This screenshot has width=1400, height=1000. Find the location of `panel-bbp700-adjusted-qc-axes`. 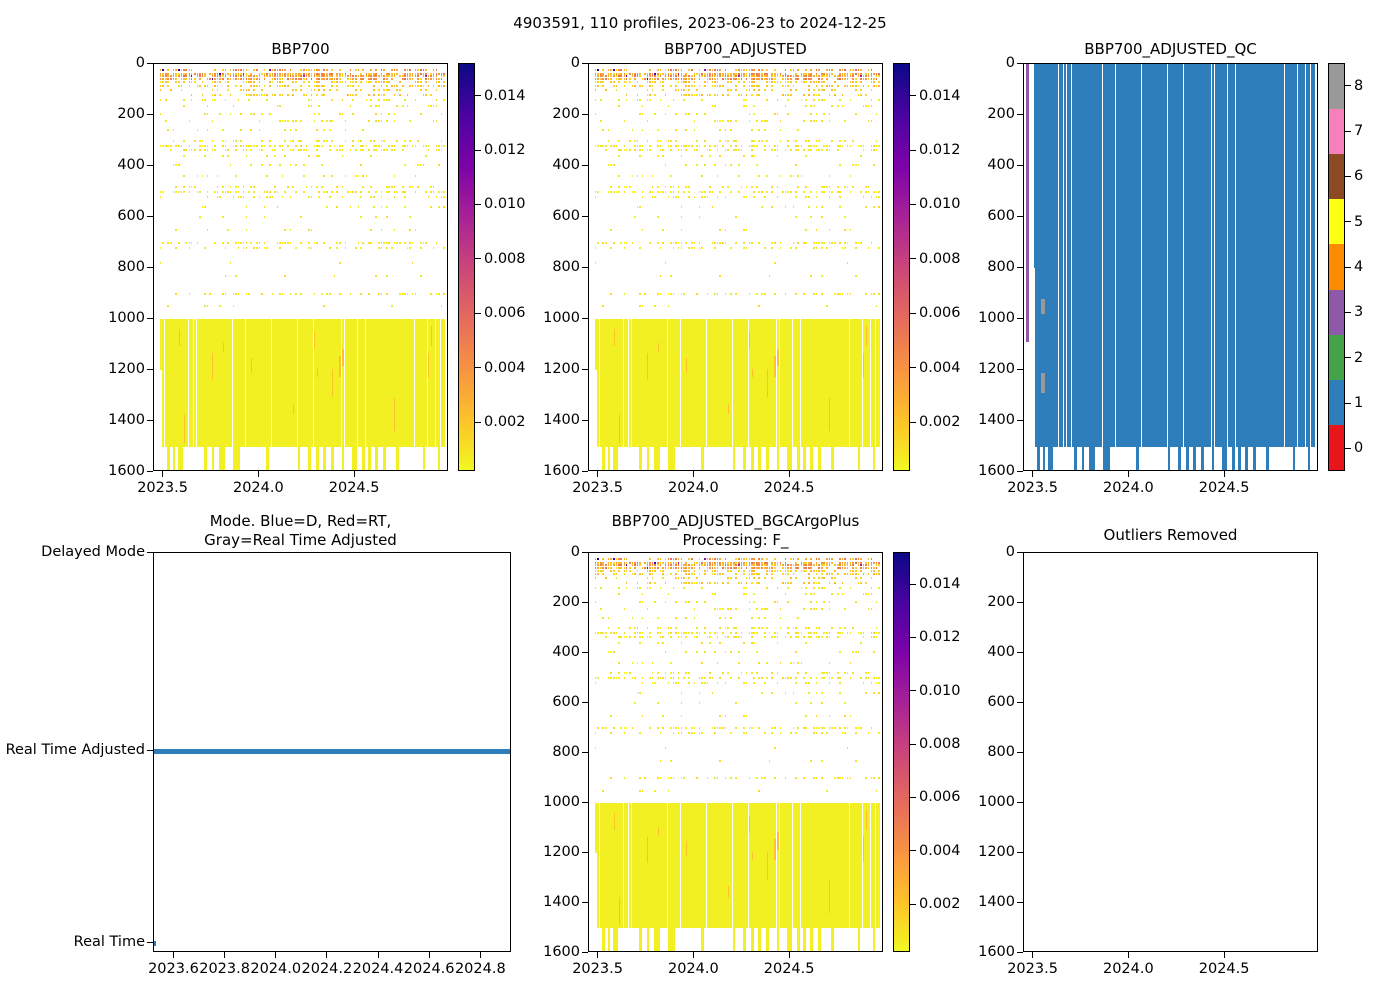

panel-bbp700-adjusted-qc-axes is located at coordinates (1170, 267).